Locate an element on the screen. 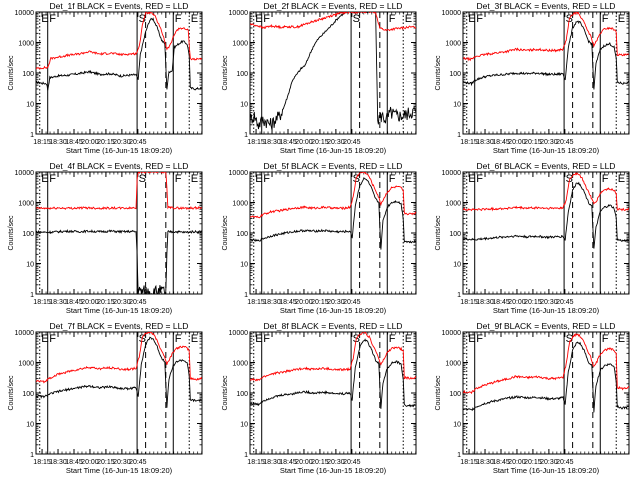  panel-title: Det_2f BLACK = Events, RED = LLD is located at coordinates (333, 6).